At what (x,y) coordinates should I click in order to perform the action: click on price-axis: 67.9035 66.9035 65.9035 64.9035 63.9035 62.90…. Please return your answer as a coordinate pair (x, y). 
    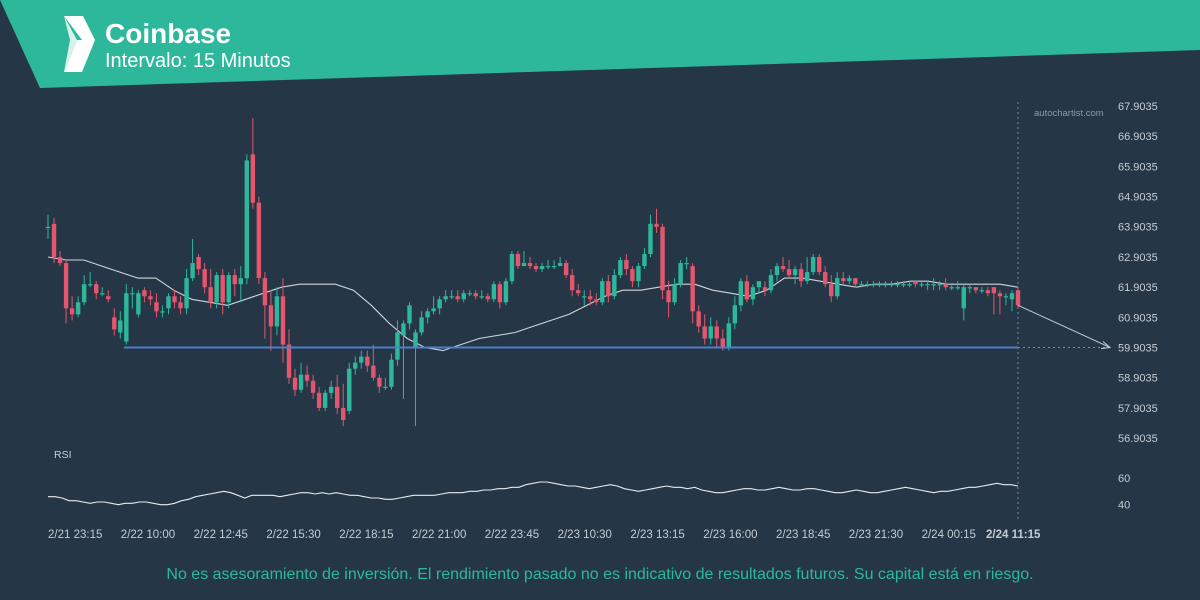
    Looking at the image, I should click on (1138, 273).